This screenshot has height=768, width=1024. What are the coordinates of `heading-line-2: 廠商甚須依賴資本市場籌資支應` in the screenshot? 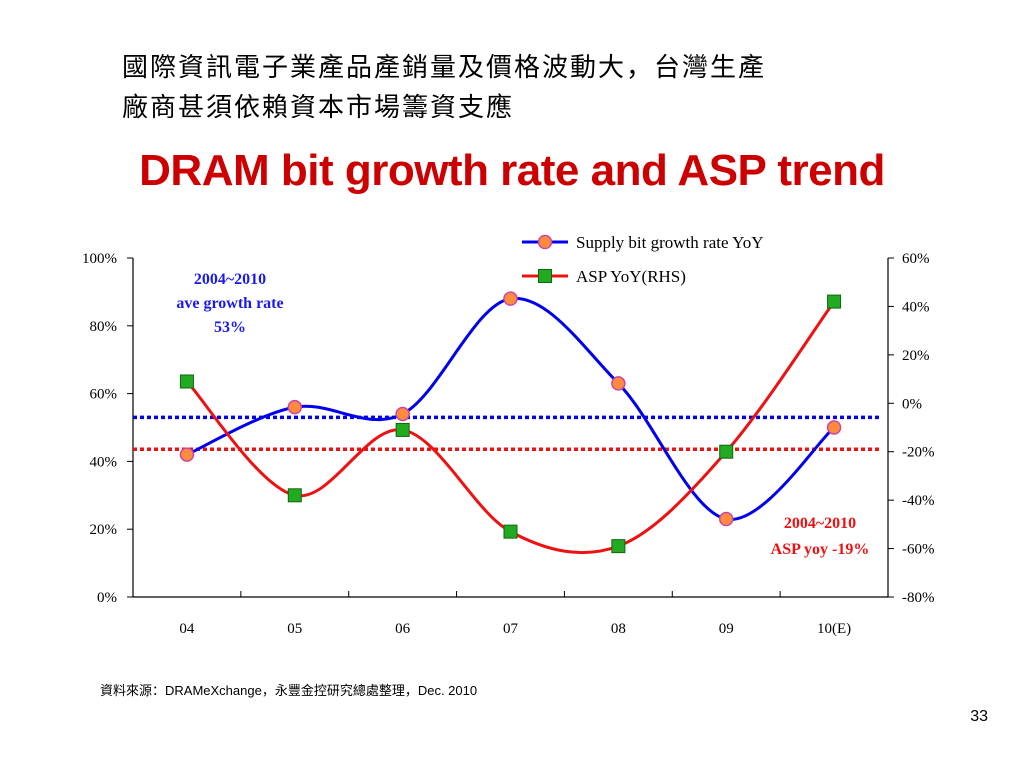 It's located at (318, 108).